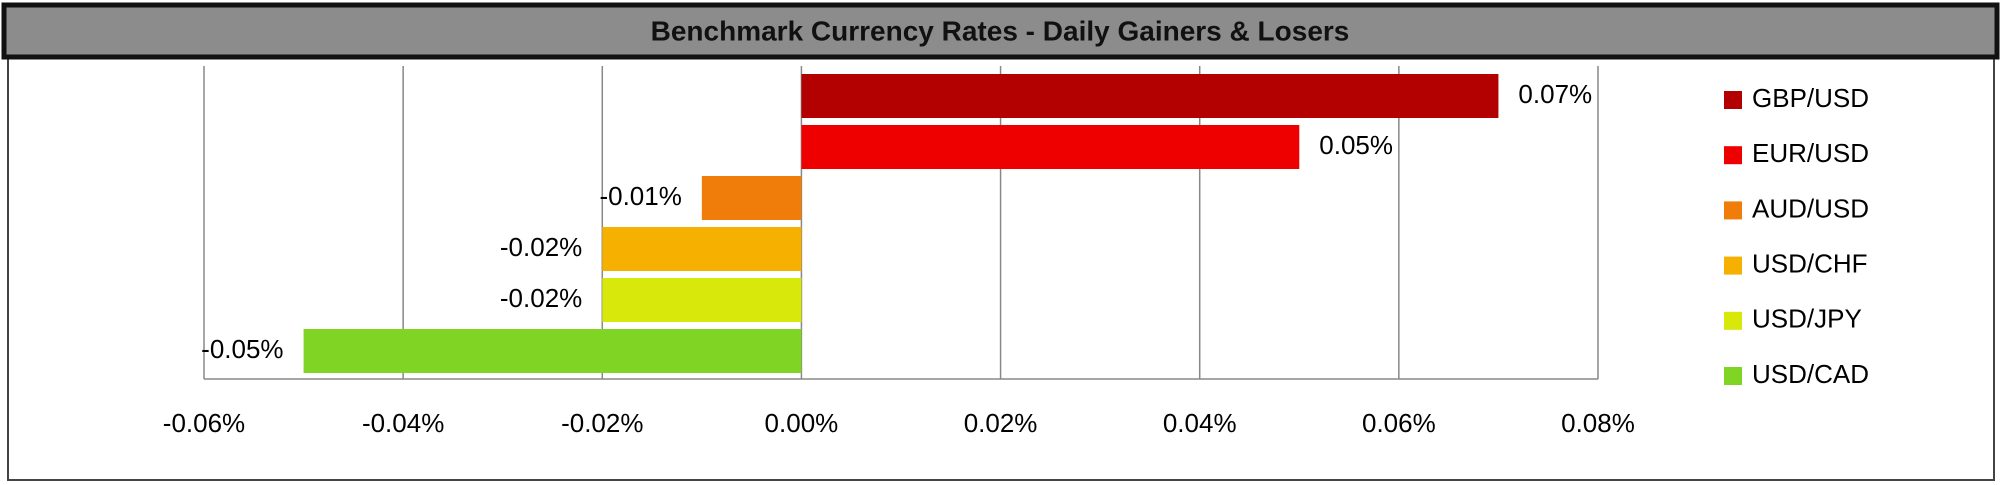  What do you see at coordinates (802, 423) in the screenshot?
I see `x-tick-label: 0.00%` at bounding box center [802, 423].